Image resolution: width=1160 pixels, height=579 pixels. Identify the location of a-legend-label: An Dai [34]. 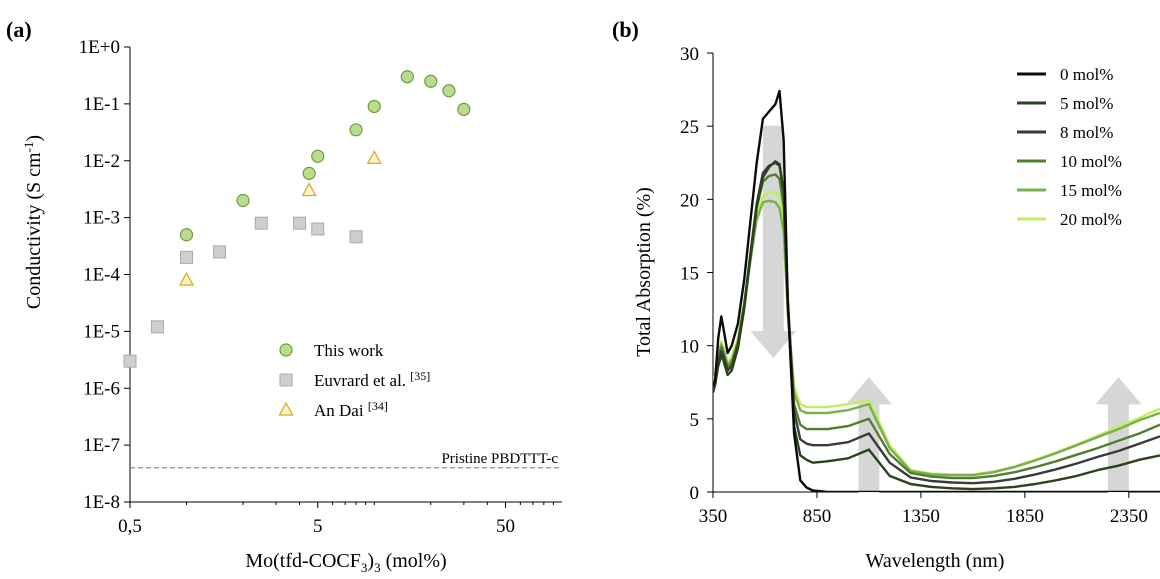
(351, 409).